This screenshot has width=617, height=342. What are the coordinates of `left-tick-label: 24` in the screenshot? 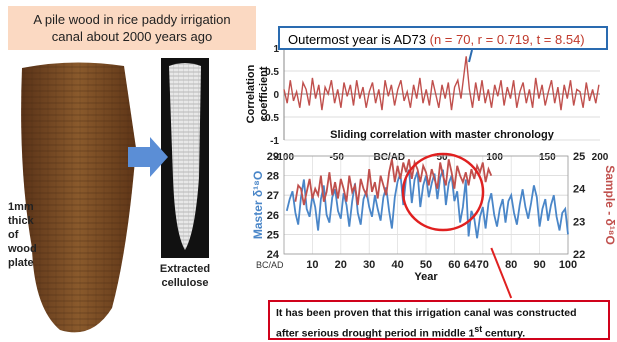 It's located at (273, 255).